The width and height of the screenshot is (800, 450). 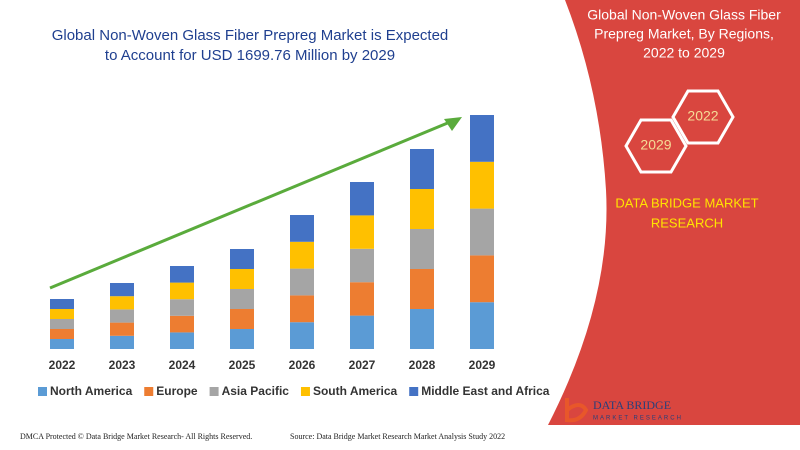 What do you see at coordinates (182, 365) in the screenshot?
I see `x-tick-label: 2024` at bounding box center [182, 365].